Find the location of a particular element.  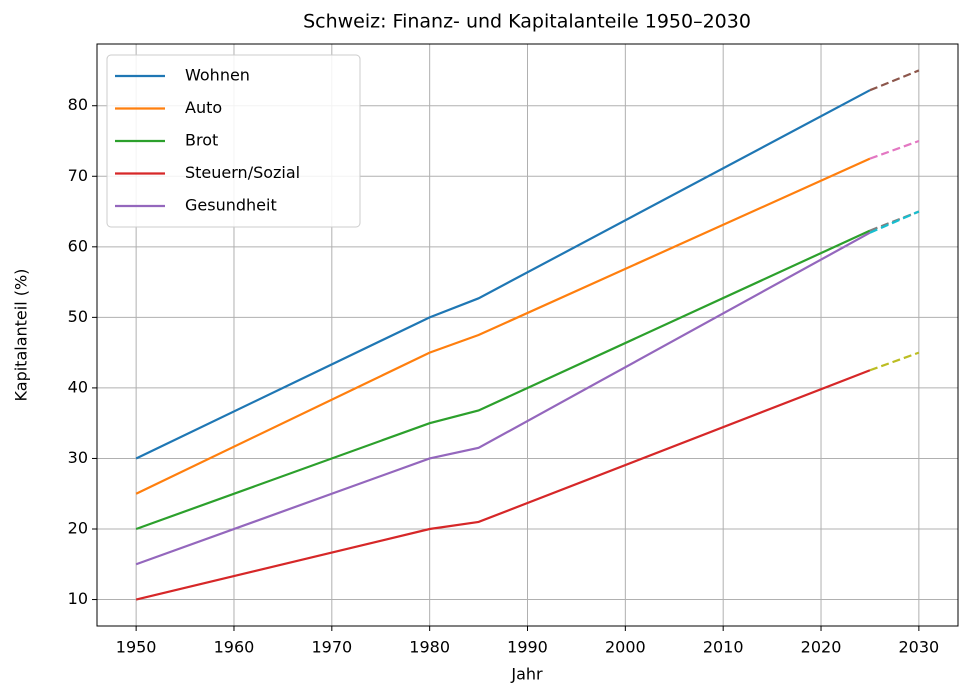

x-axis-label: Jahr is located at coordinates (526, 674).